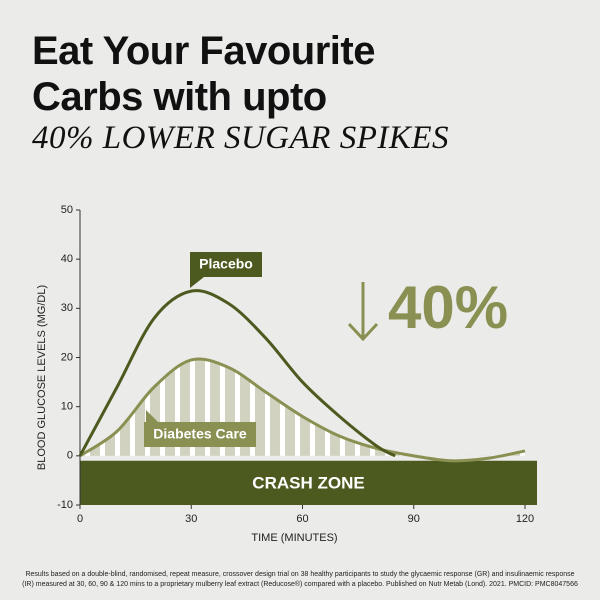 The image size is (600, 600). Describe the element at coordinates (414, 519) in the screenshot. I see `x-tick-label: 90` at that location.